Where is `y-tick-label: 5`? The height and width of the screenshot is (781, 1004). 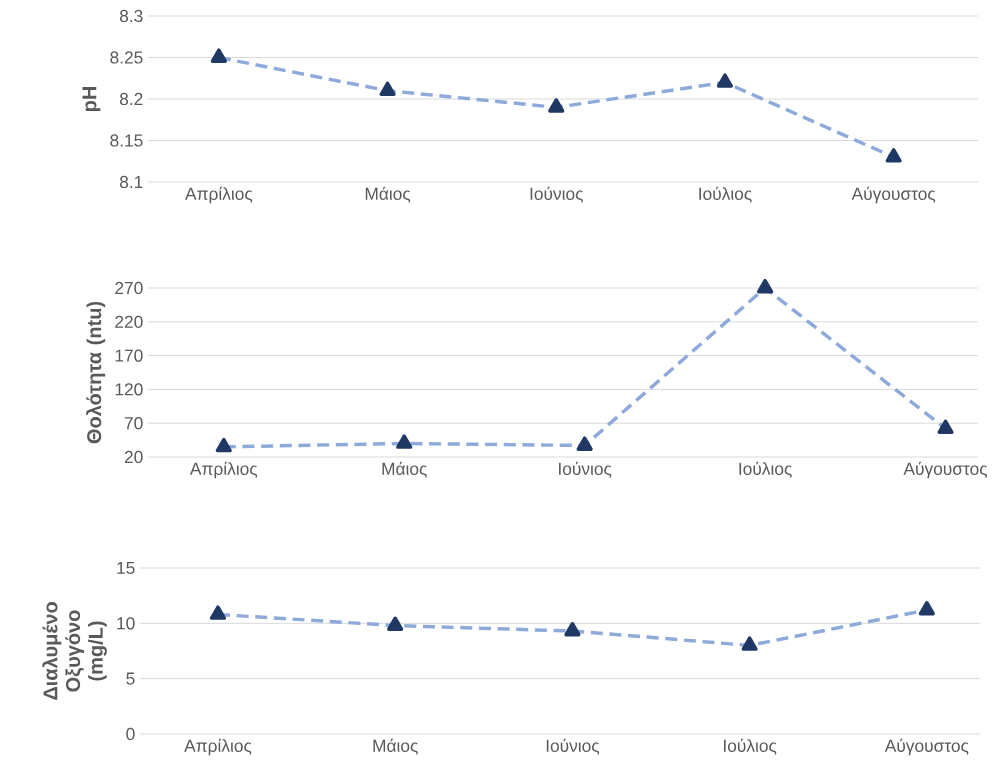 y-tick-label: 5 is located at coordinates (130, 678).